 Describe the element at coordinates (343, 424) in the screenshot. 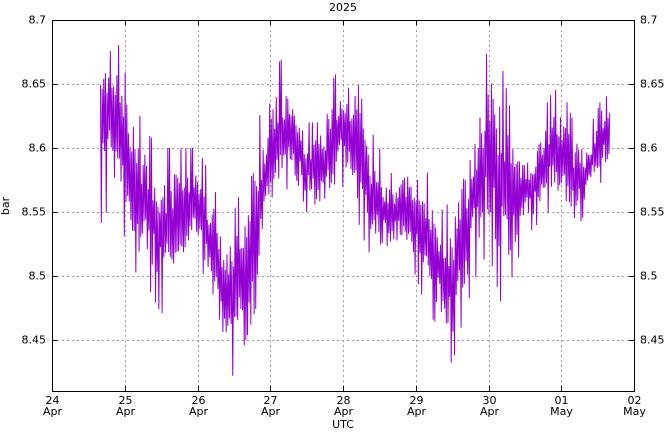

I see `x-axis-label: UTC` at that location.